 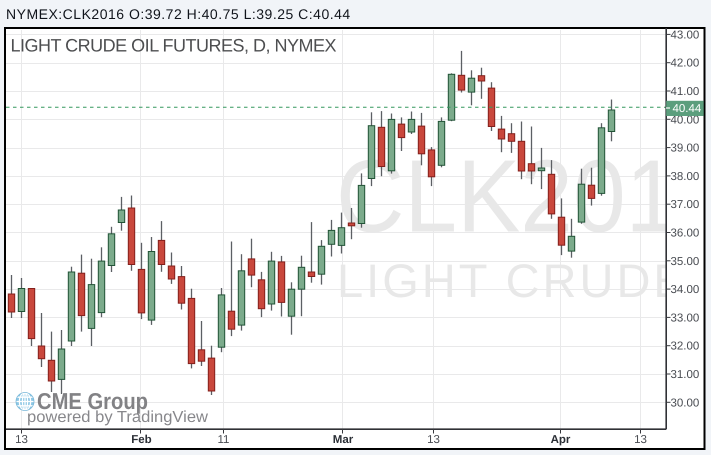 I want to click on svg-text: 33.00, so click(x=685, y=318).